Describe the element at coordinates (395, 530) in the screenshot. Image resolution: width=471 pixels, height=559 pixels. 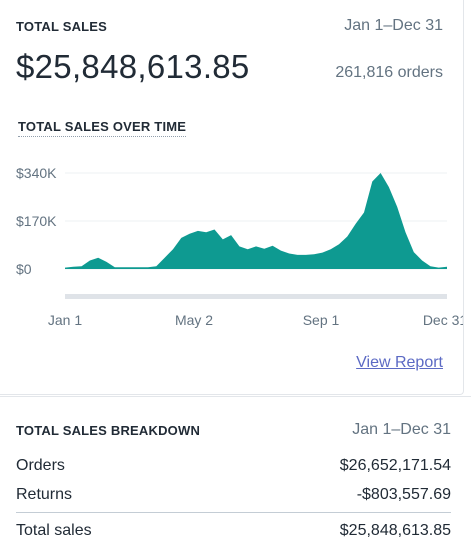
I see `total-sales-value: $25,848,613.85` at that location.